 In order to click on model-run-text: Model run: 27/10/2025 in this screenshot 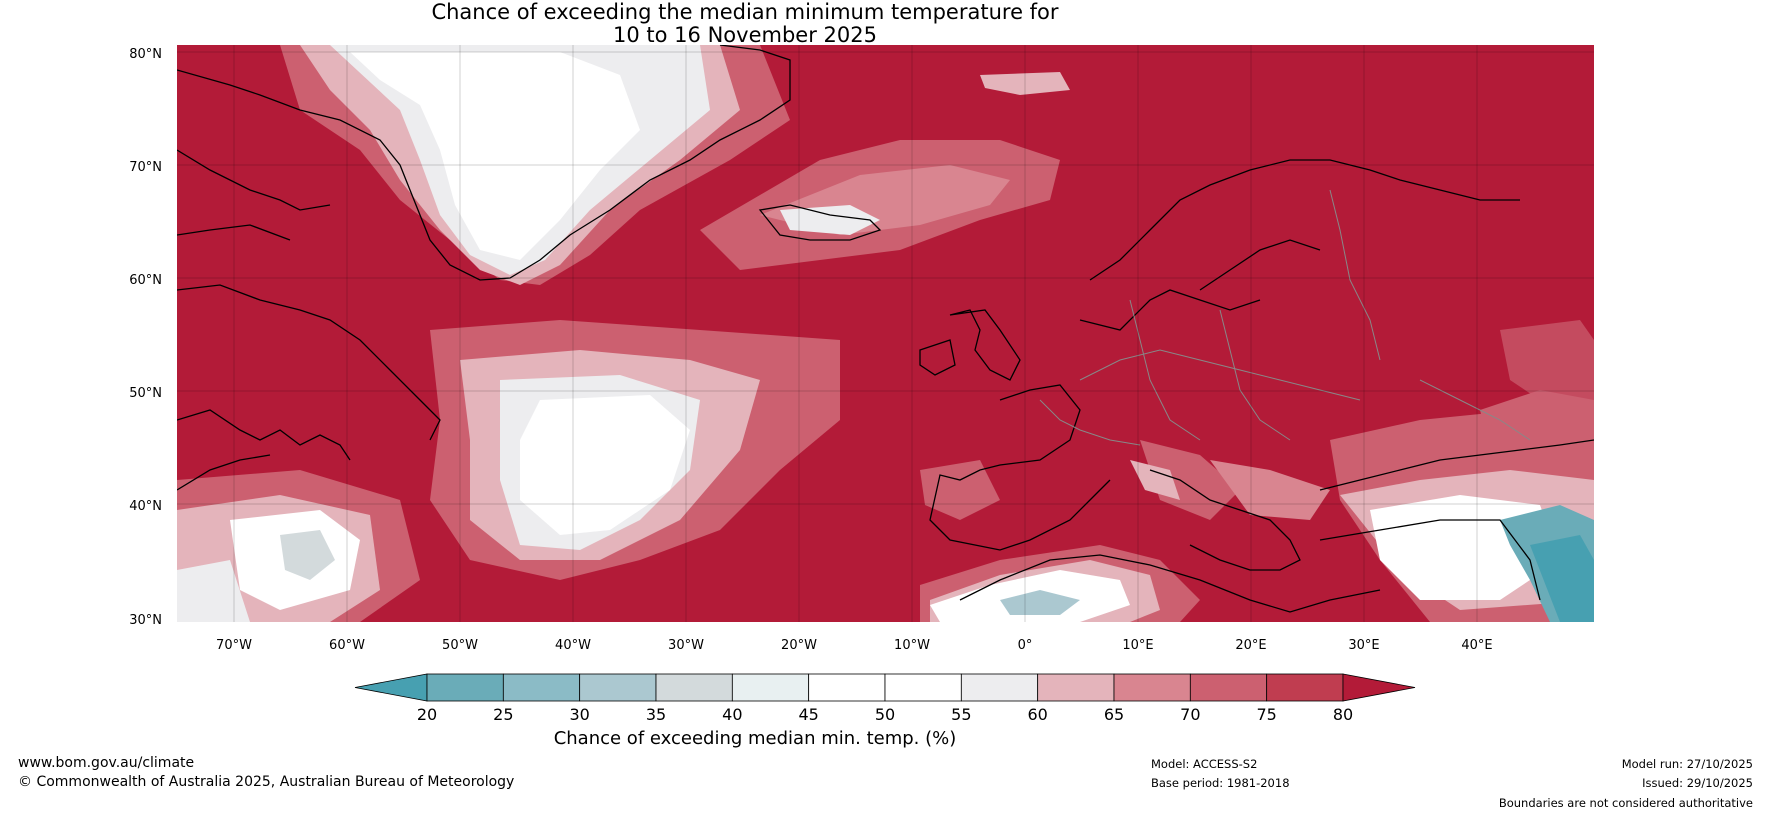, I will do `click(1687, 764)`.